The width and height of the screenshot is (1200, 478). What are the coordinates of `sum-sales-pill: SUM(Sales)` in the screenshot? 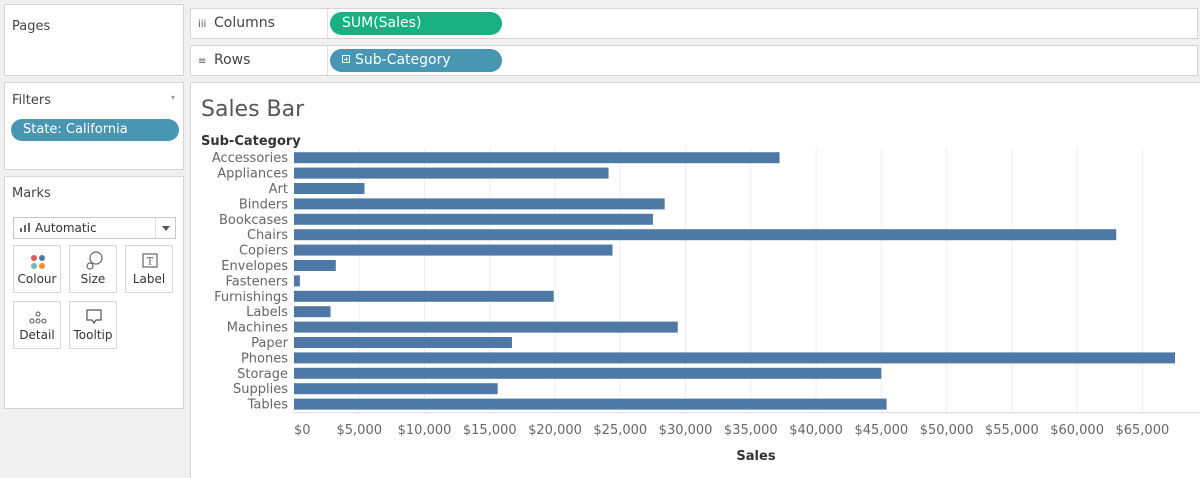 It's located at (416, 23).